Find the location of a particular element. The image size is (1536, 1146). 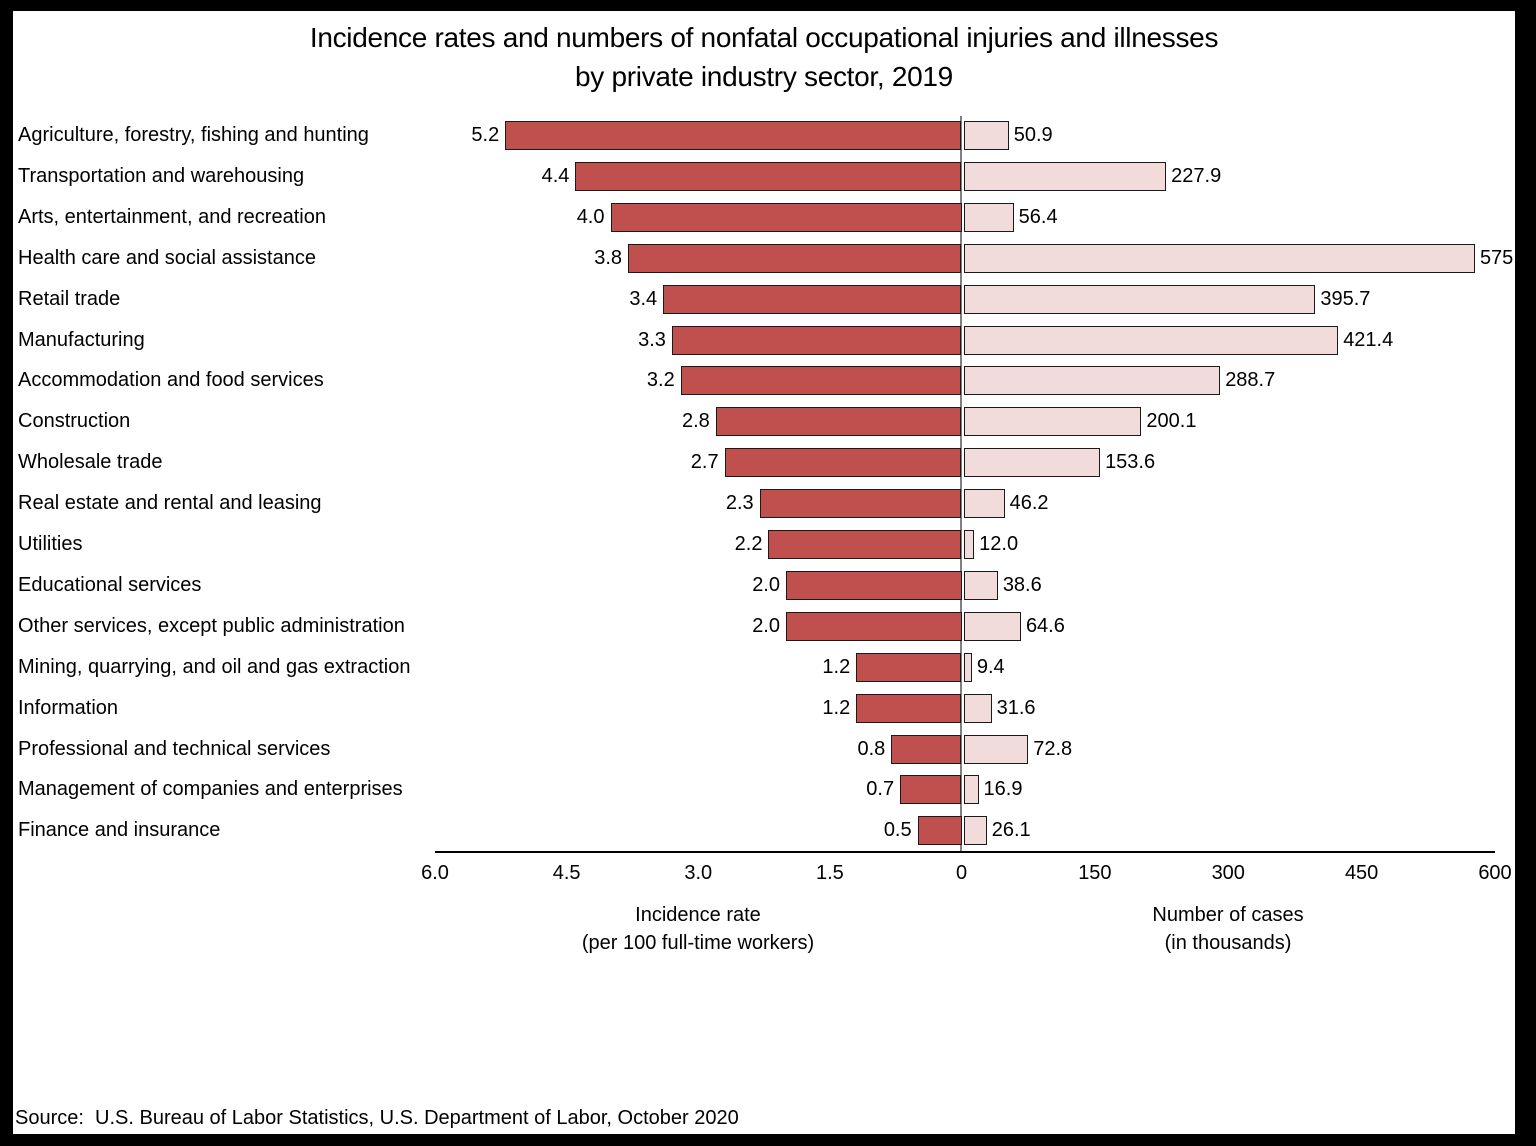

x-tick-label: 450 is located at coordinates (1361, 873).